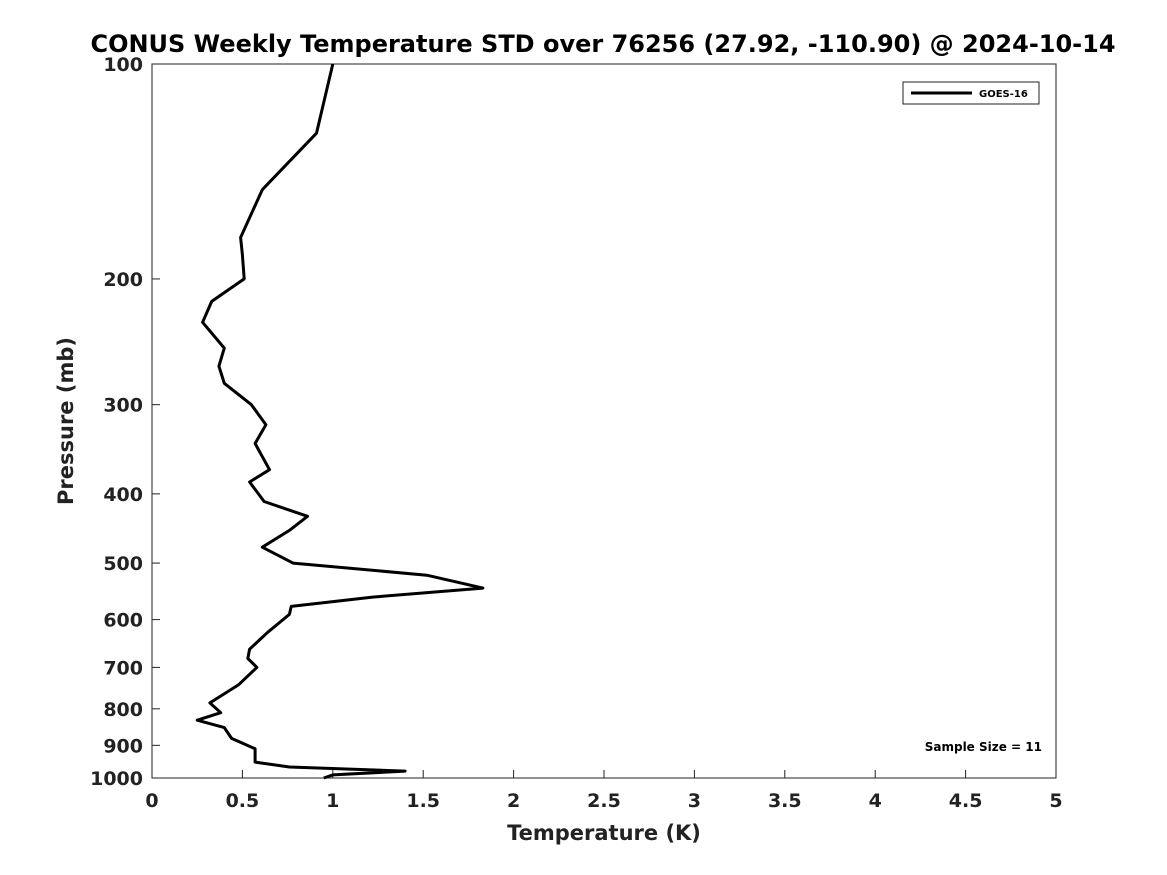 The image size is (1167, 875). What do you see at coordinates (123, 668) in the screenshot?
I see `y-tick-label: 700` at bounding box center [123, 668].